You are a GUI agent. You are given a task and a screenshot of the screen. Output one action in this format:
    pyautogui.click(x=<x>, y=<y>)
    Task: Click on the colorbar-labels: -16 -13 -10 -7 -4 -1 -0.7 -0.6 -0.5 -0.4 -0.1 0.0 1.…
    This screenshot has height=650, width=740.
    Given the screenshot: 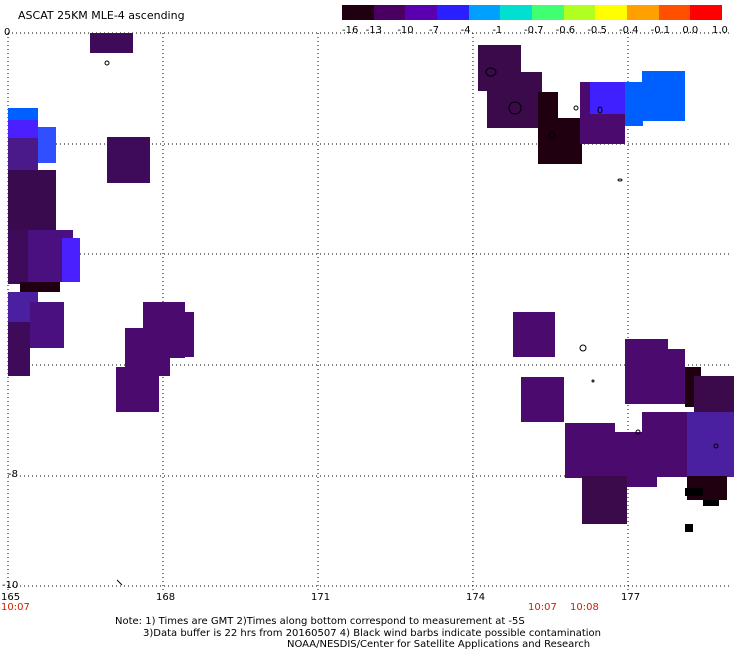 What is the action you would take?
    pyautogui.click(x=537, y=31)
    